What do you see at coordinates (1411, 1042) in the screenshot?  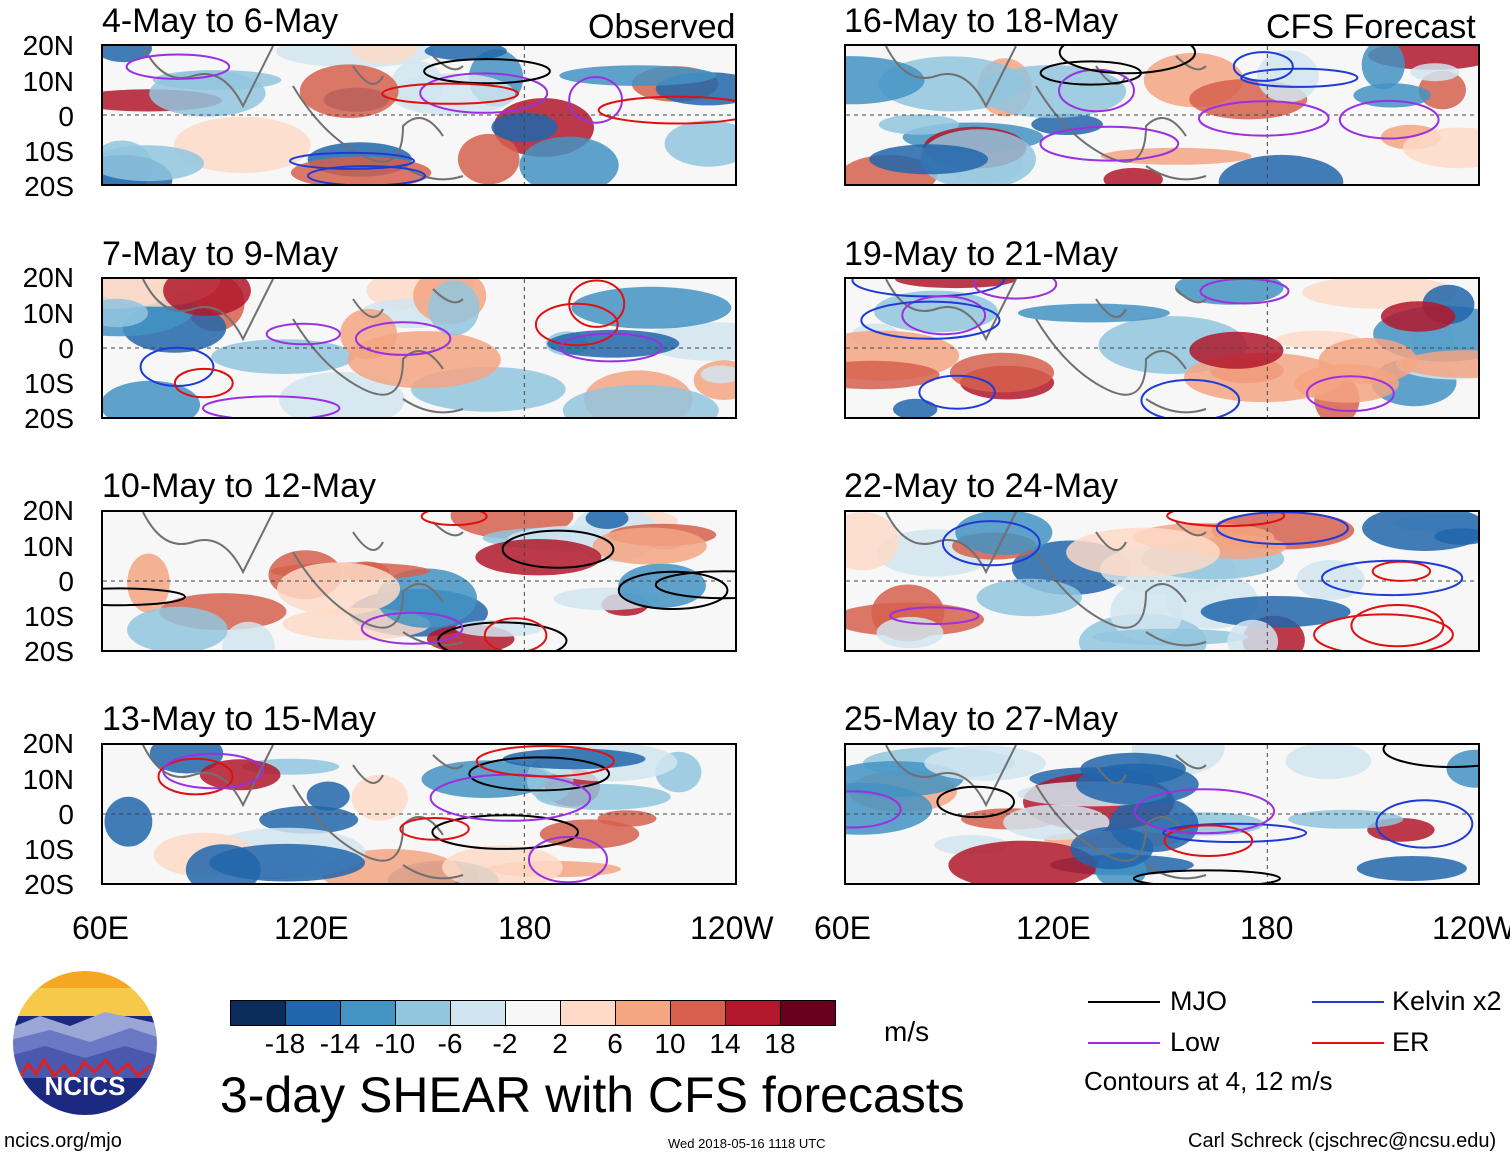 I see `legend-label-er: ER` at bounding box center [1411, 1042].